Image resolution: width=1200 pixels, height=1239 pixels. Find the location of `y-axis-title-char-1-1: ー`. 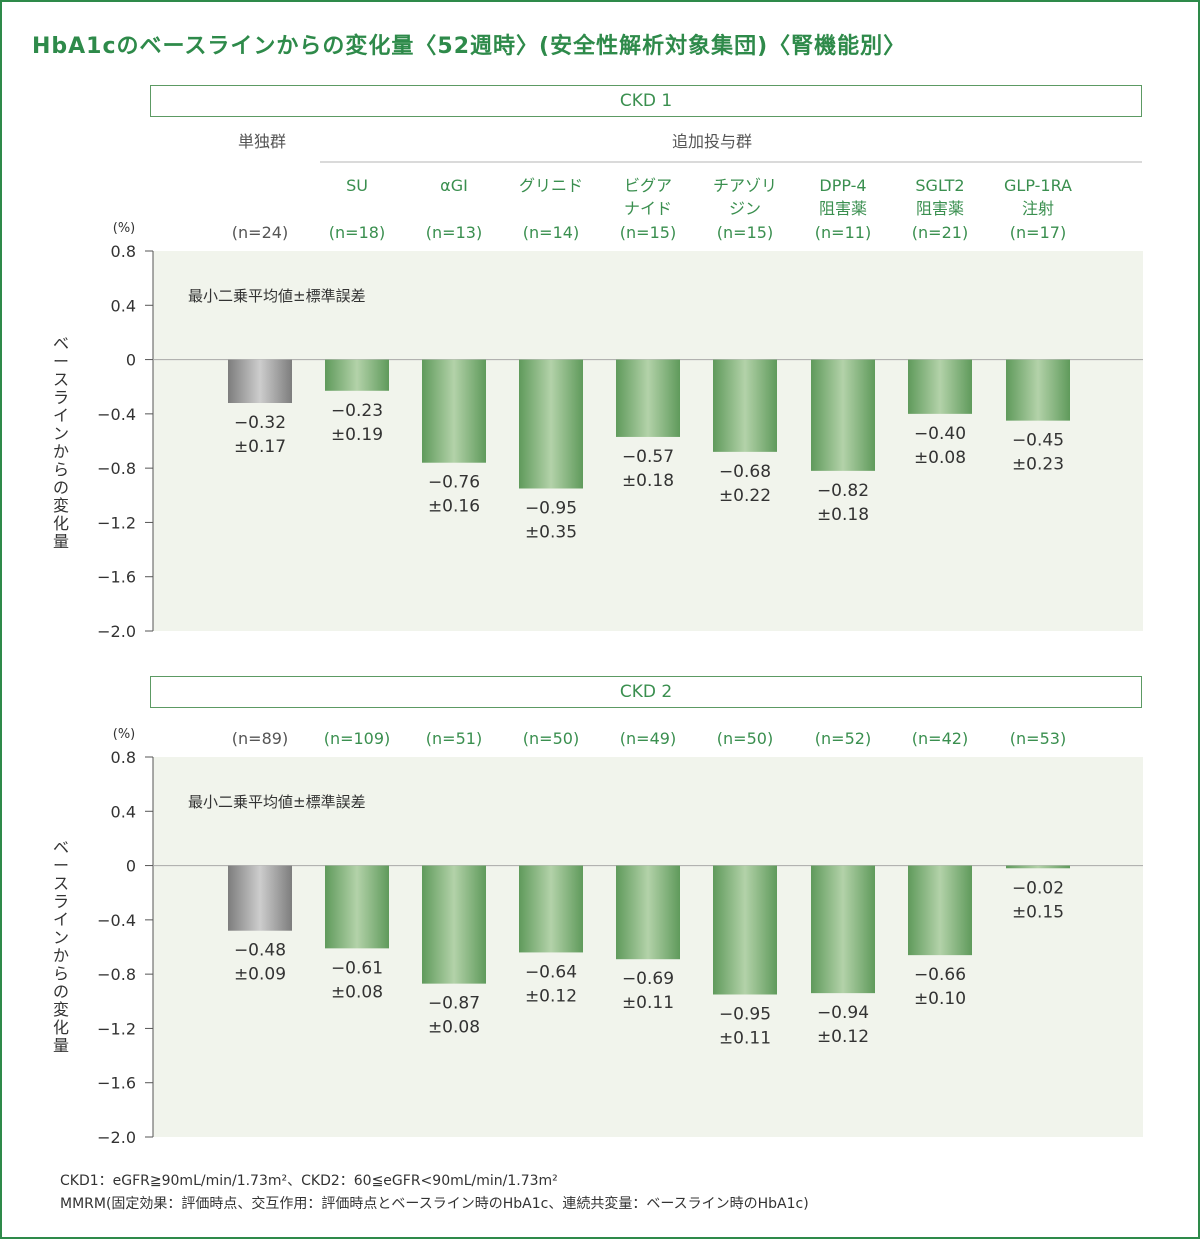

y-axis-title-char-1-1: ー is located at coordinates (61, 361).